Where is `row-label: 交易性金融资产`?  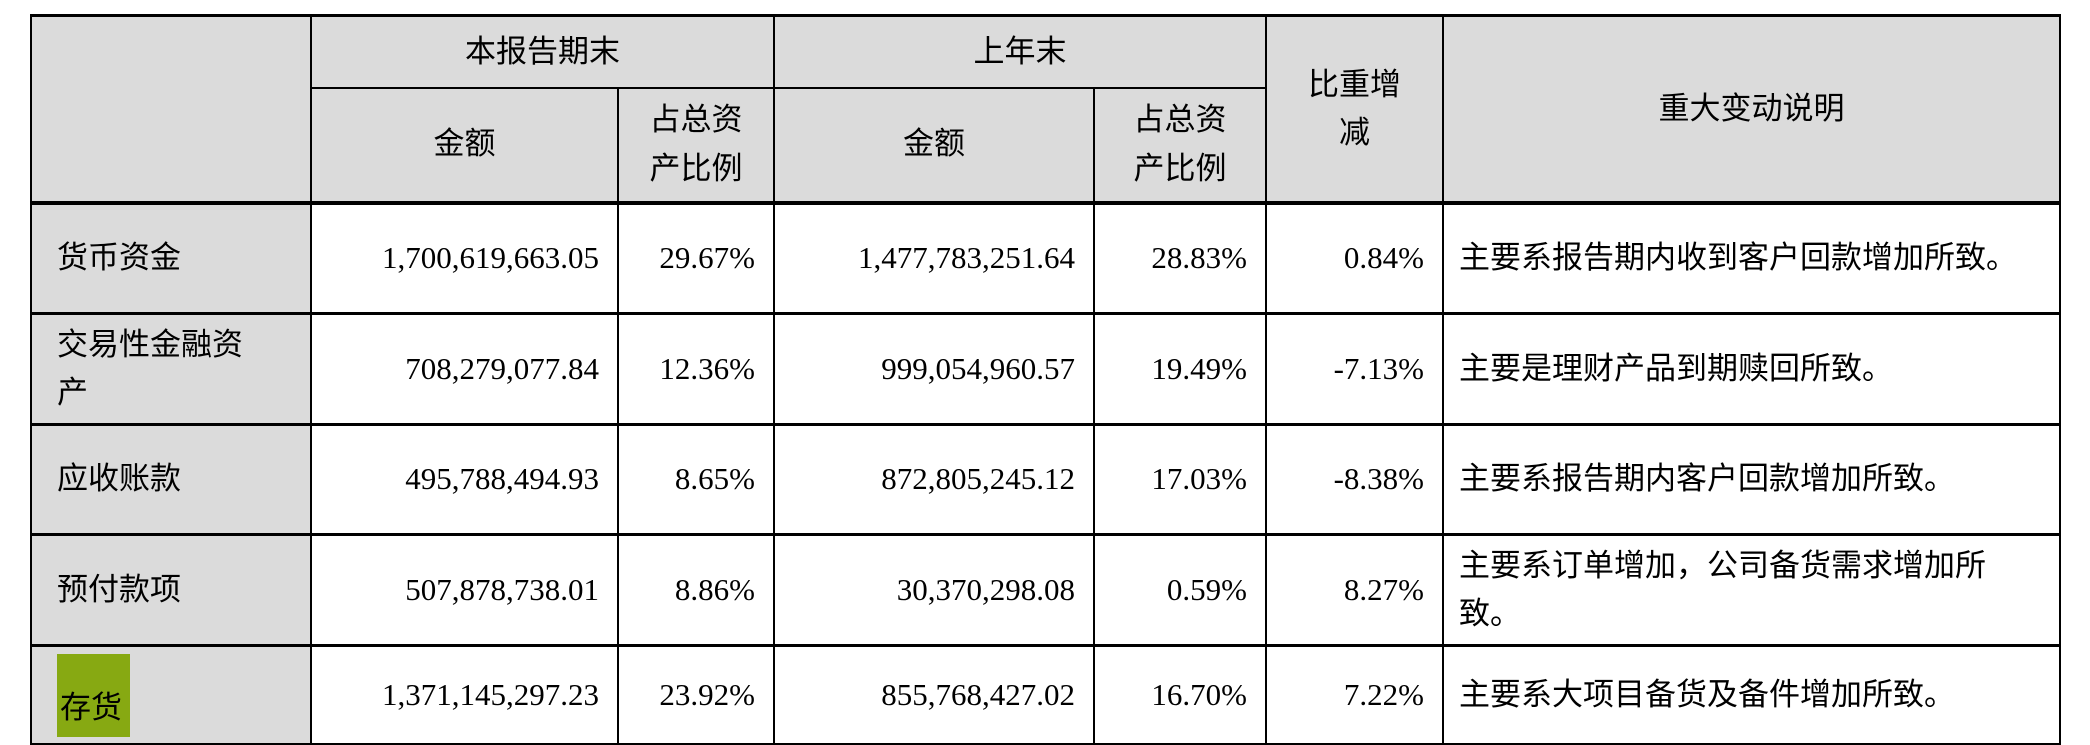 row-label: 交易性金融资产 is located at coordinates (171, 369).